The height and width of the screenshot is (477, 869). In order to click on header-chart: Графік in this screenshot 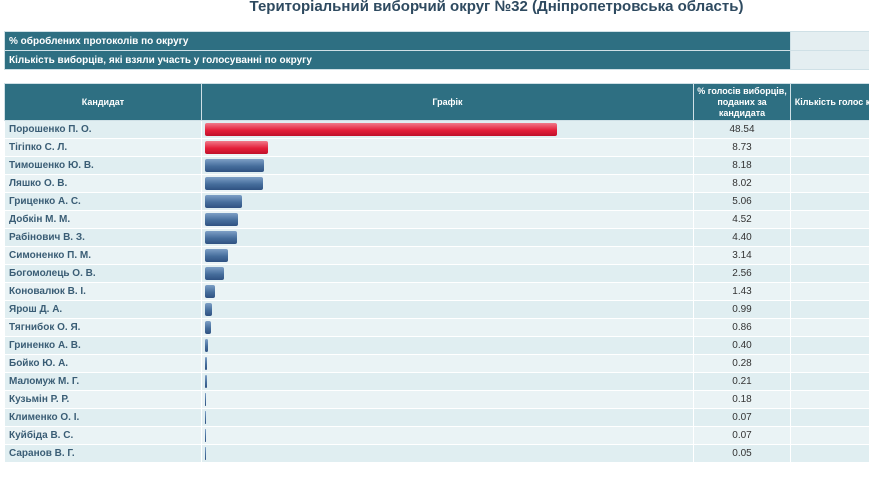, I will do `click(447, 102)`.